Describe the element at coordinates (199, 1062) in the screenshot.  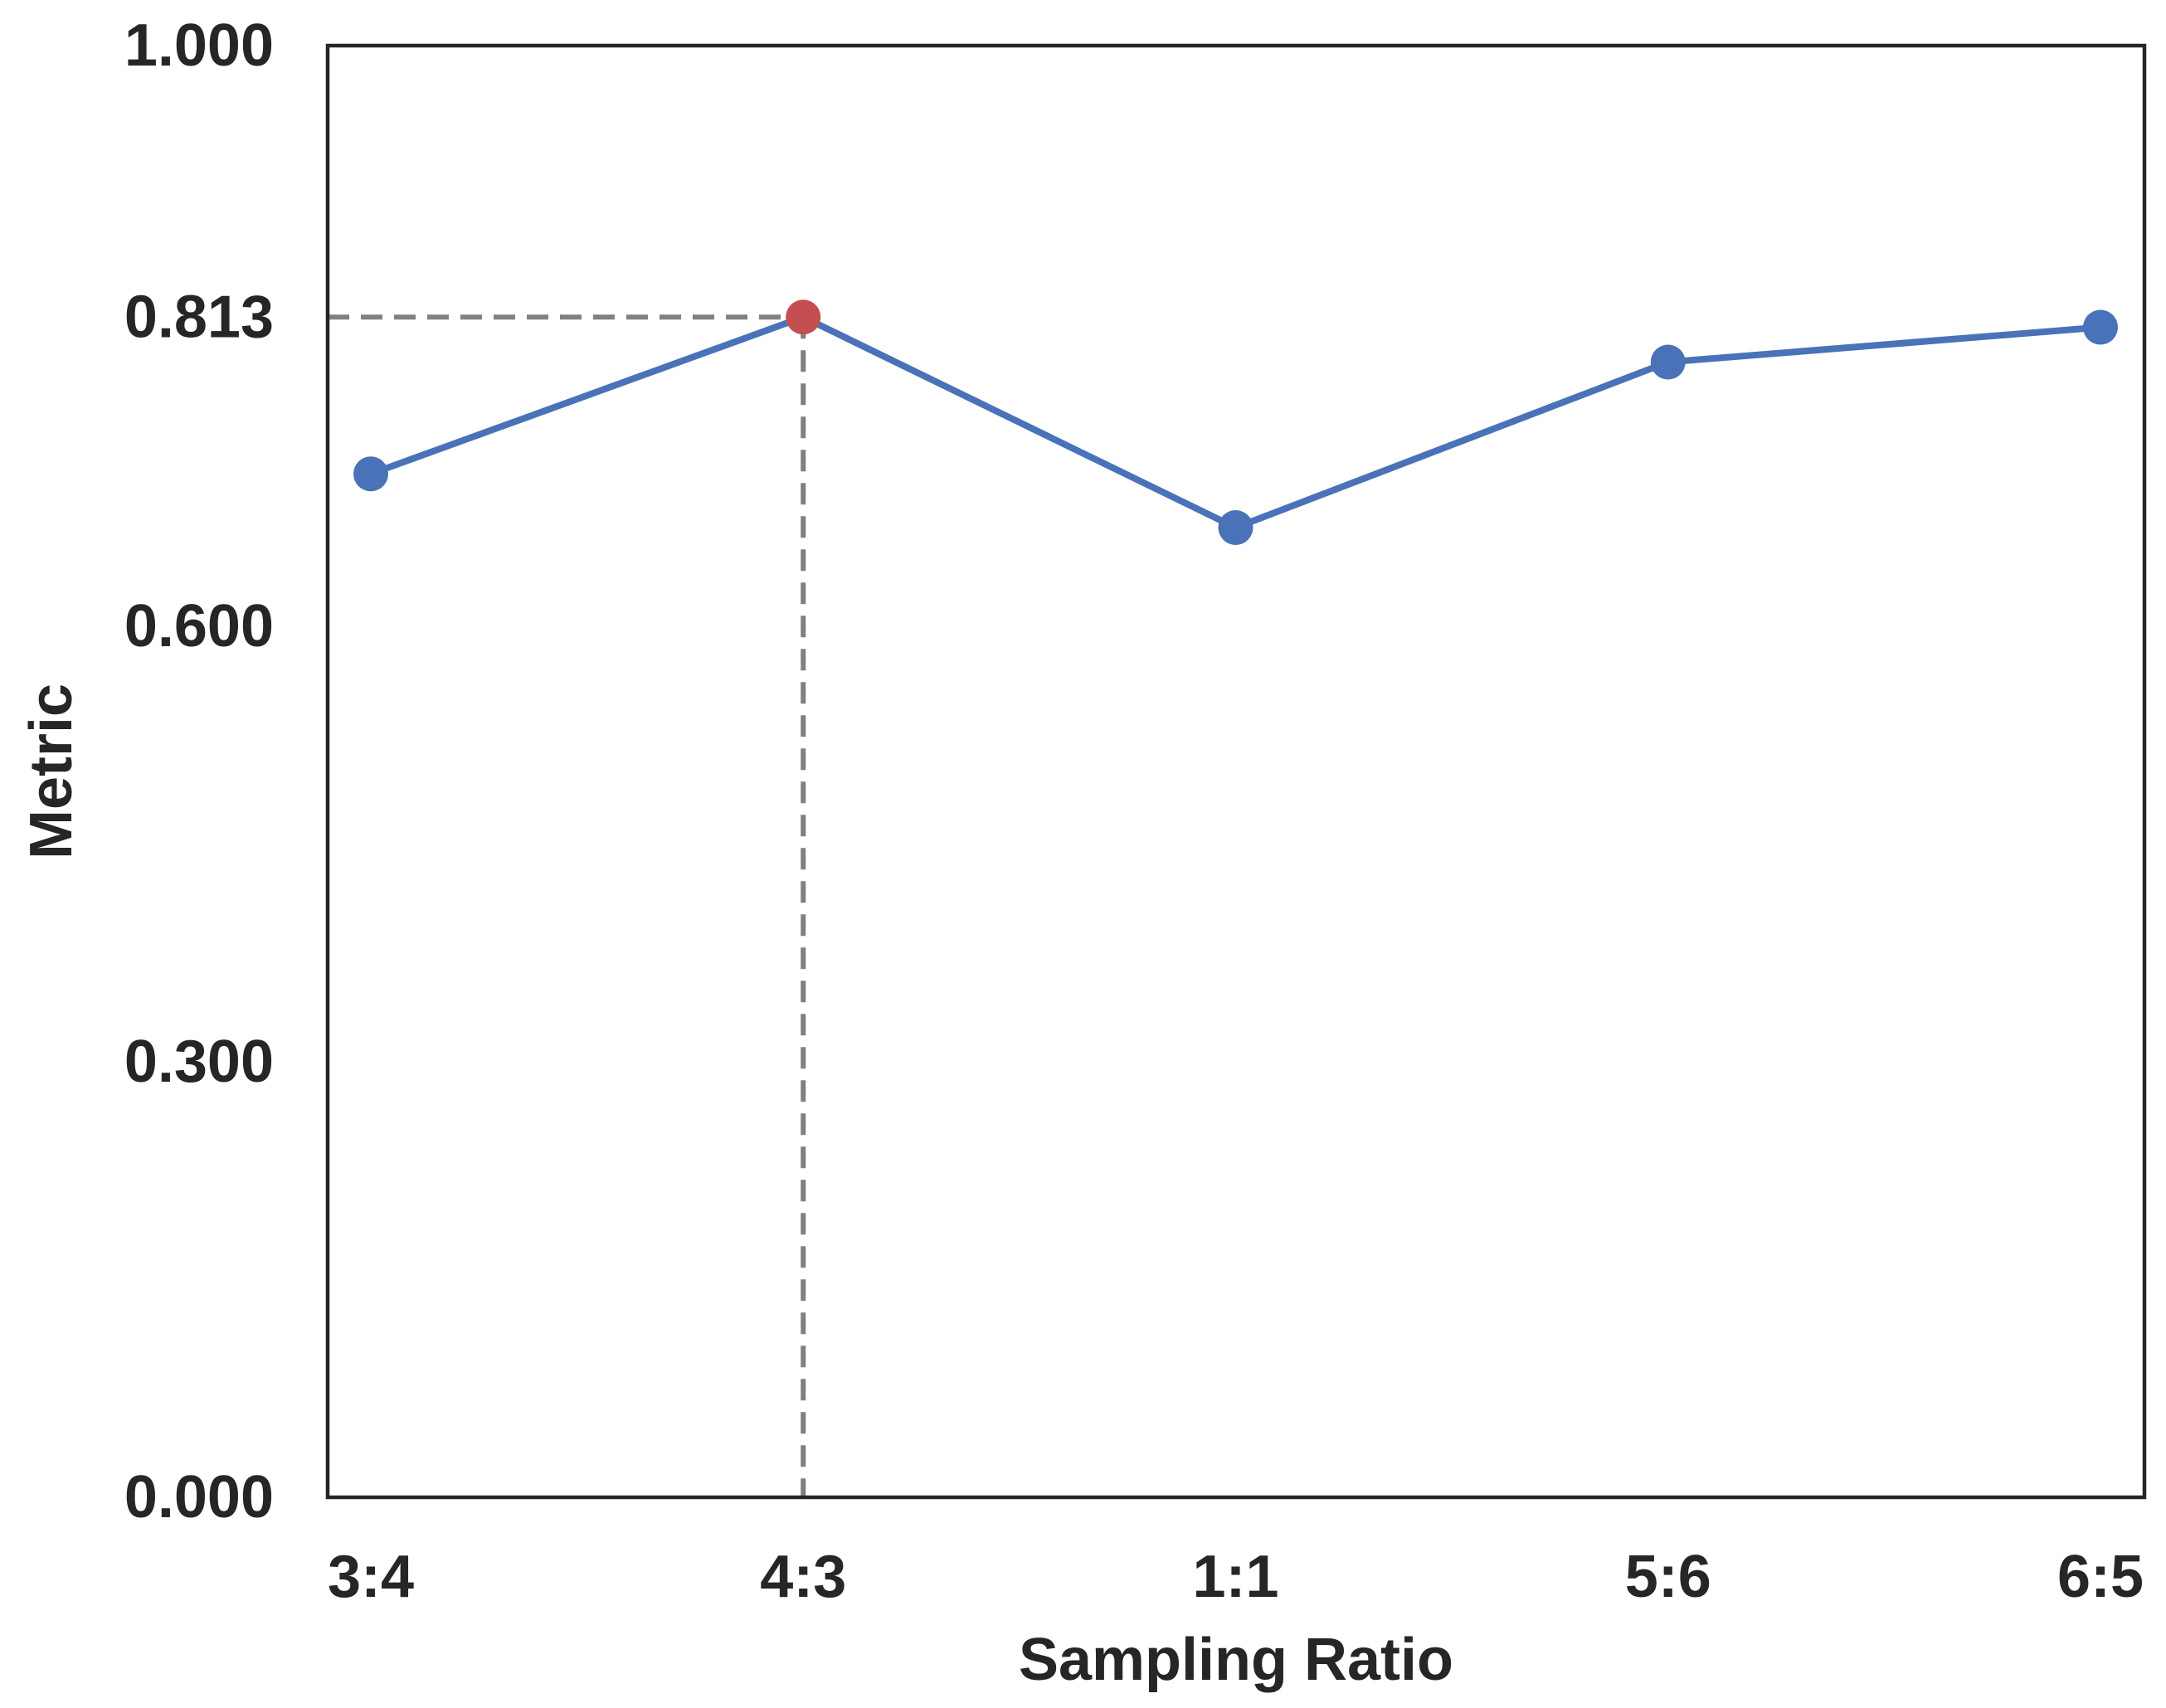
I see `y-tick-label: 0.300` at that location.